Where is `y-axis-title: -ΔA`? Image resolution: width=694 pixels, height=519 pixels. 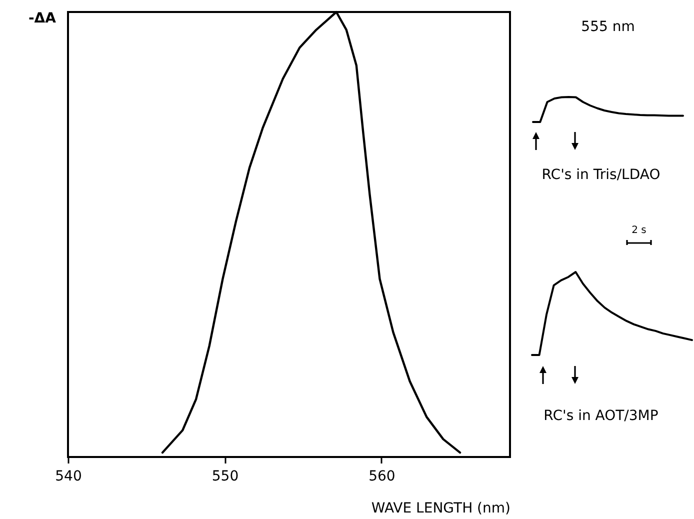 y-axis-title: -ΔA is located at coordinates (42, 18).